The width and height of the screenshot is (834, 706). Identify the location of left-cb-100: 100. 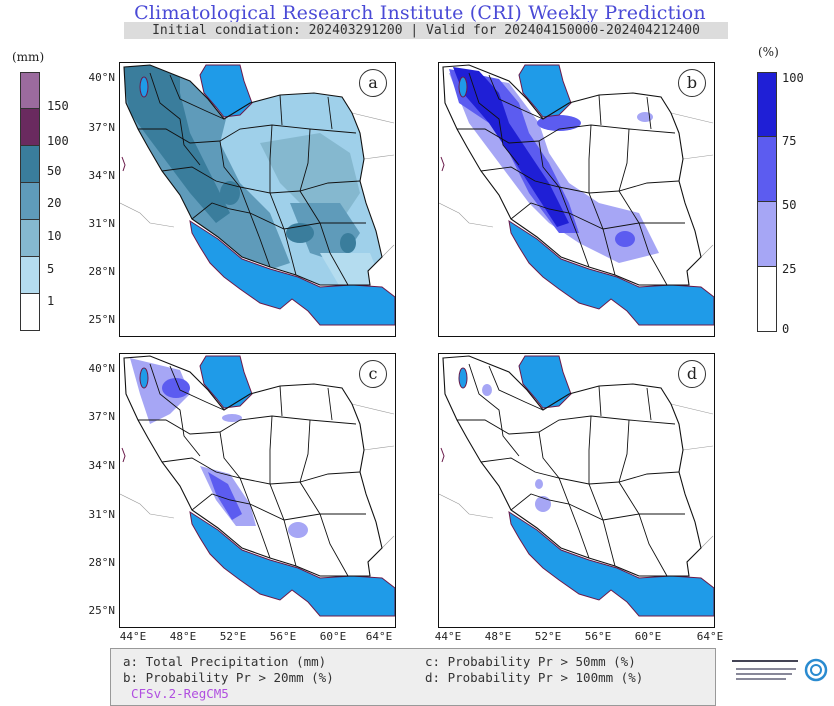
(58, 141).